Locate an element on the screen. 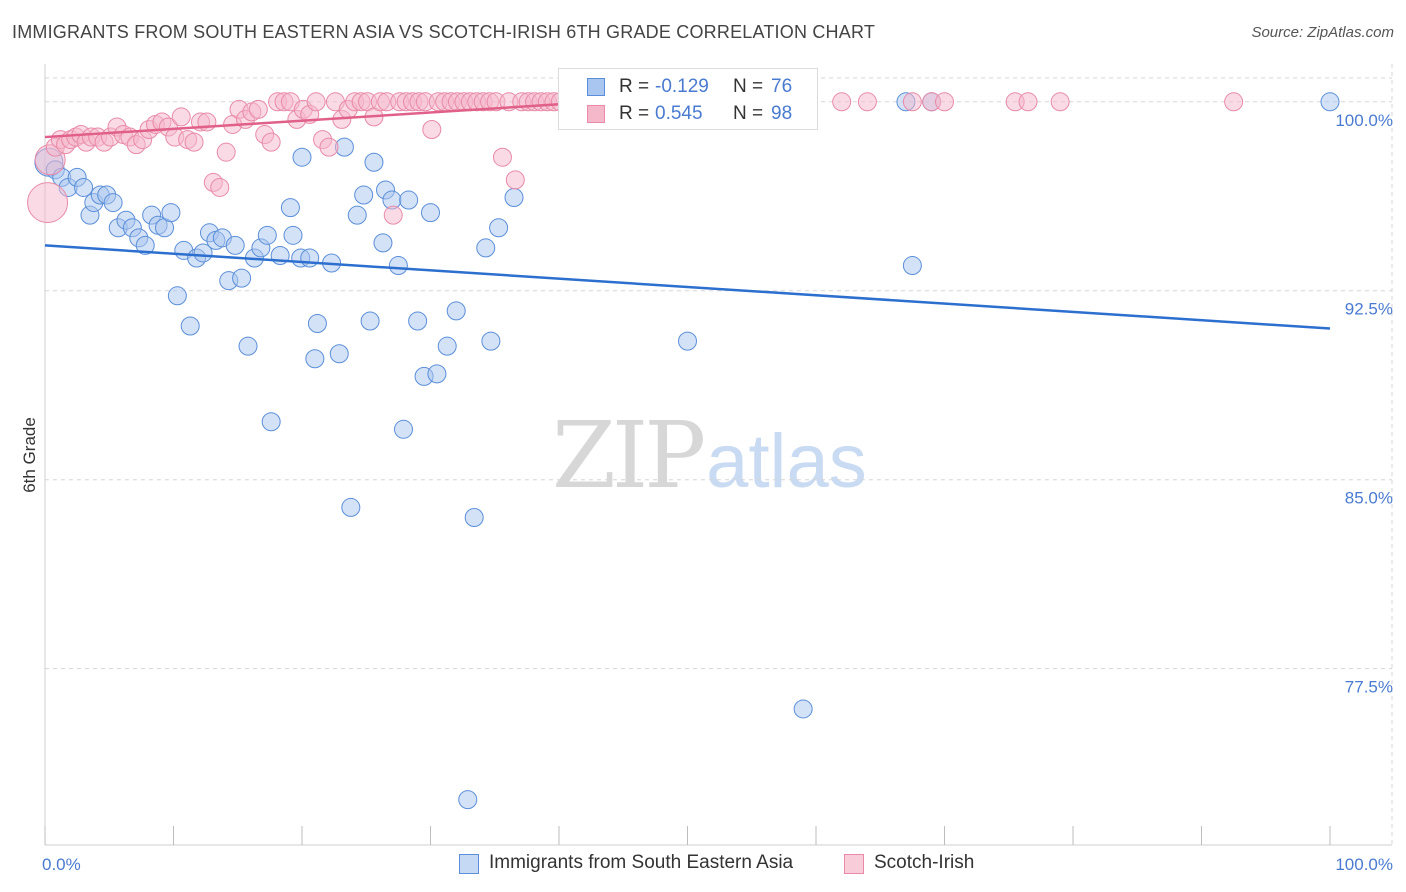  legend-row-blue: R = -0.129 N = 76 is located at coordinates (688, 87).